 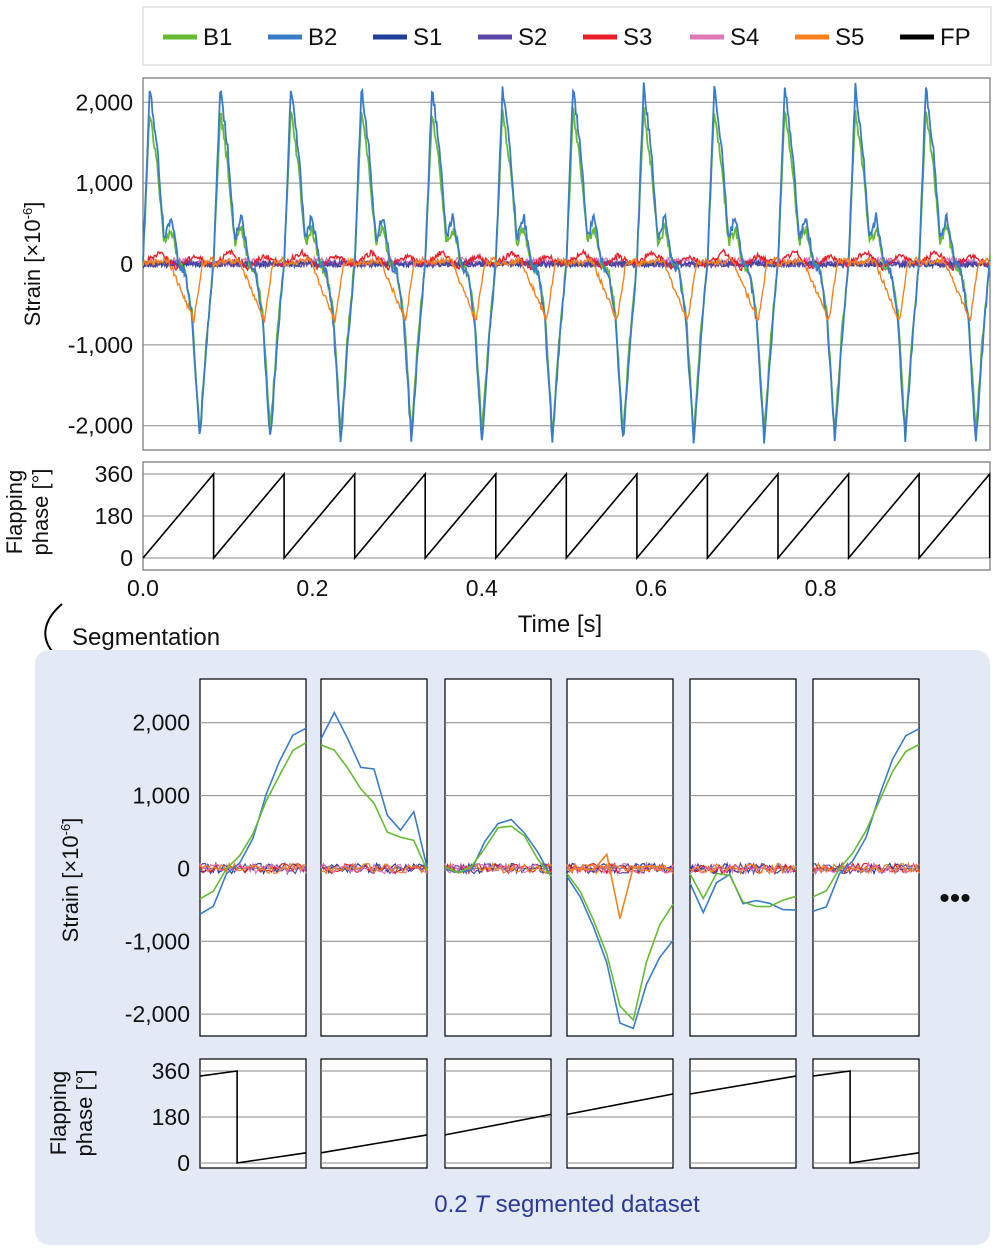 I want to click on segmented-phase-ylabel-line2: phase [°], so click(x=84, y=1112).